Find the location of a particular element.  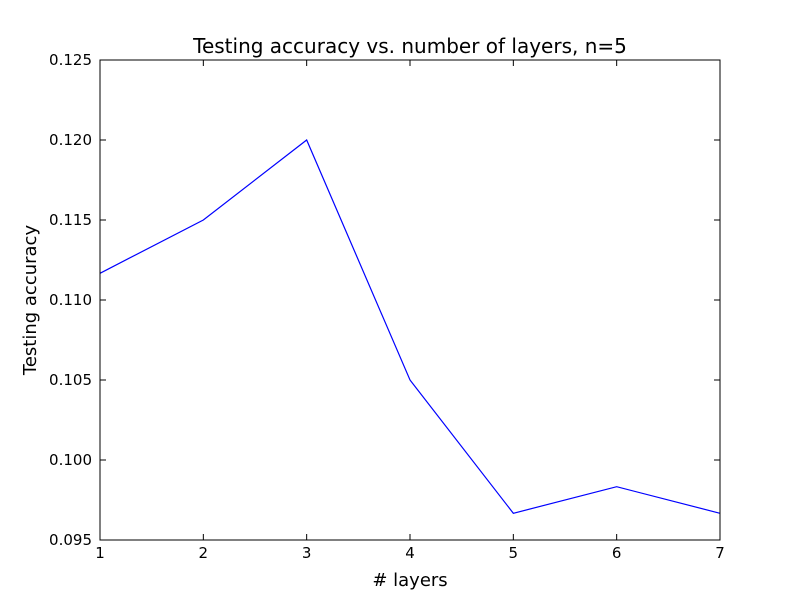

y-tick-label: 0.110 is located at coordinates (70, 300).